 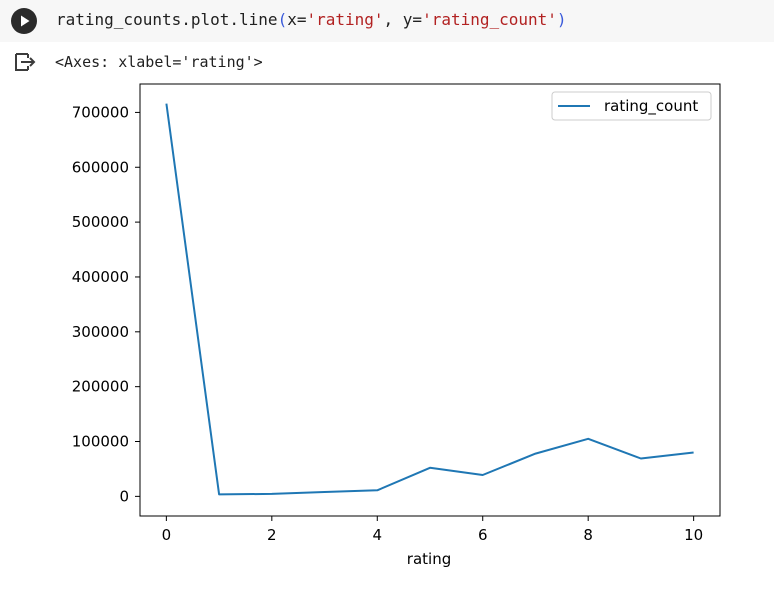 I want to click on legend-label: rating_count, so click(x=651, y=106).